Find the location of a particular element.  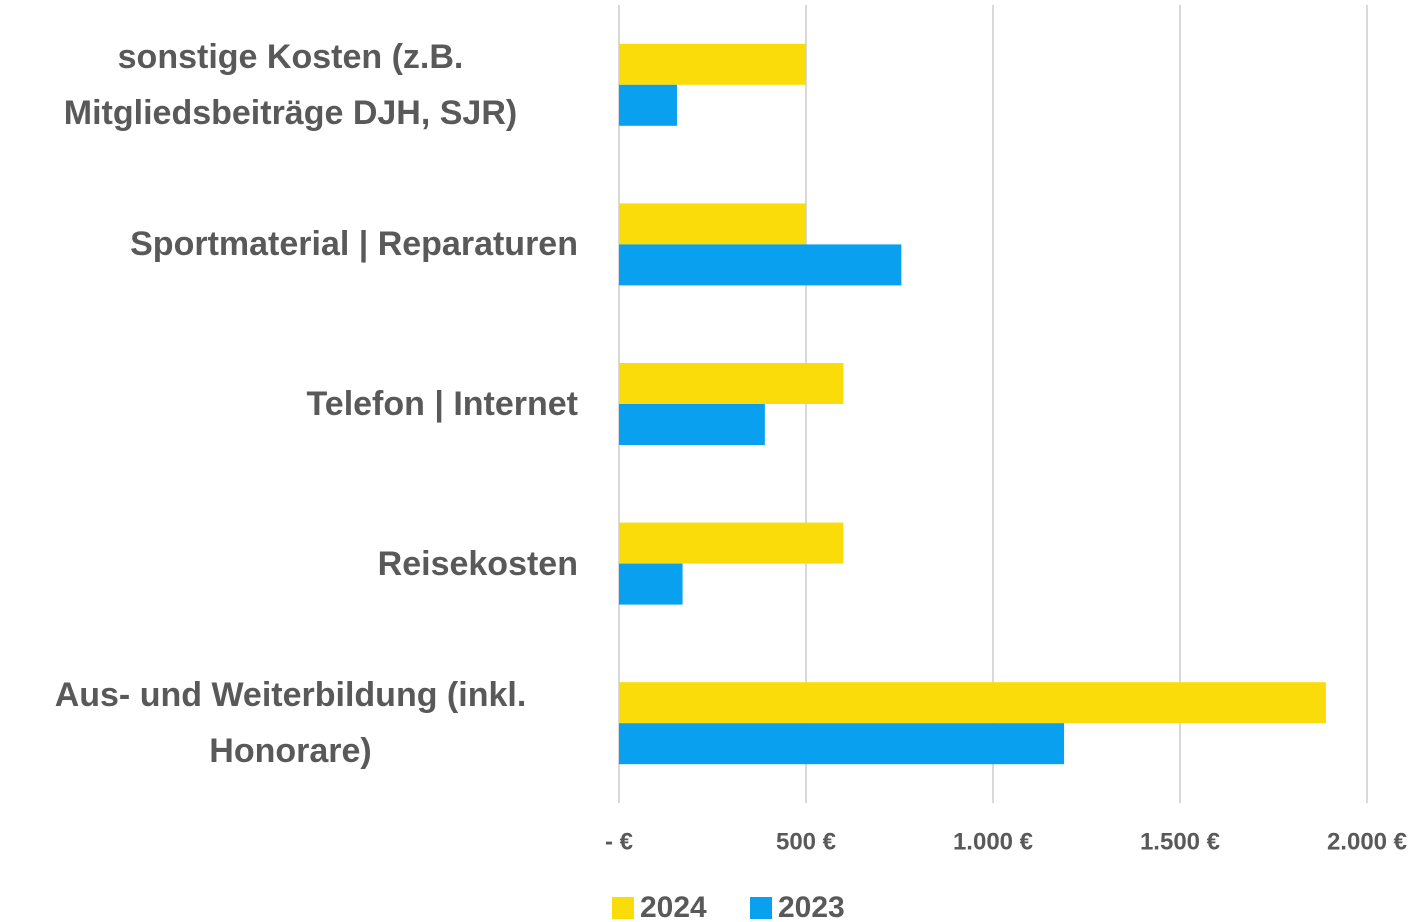

legend-label: 2023 is located at coordinates (811, 906).